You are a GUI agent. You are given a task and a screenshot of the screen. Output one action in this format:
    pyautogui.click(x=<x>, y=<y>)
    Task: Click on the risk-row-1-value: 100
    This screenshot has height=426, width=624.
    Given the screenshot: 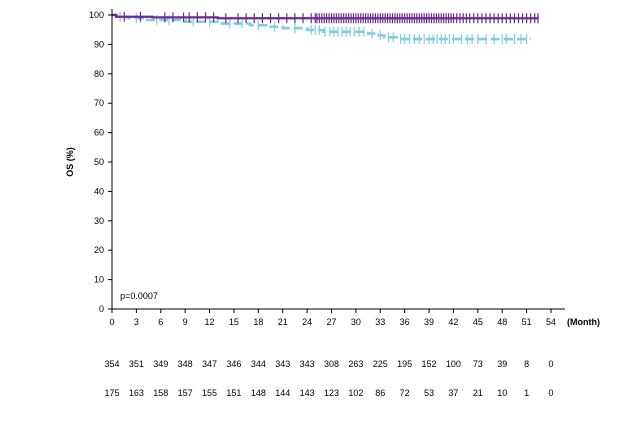 What is the action you would take?
    pyautogui.click(x=453, y=364)
    